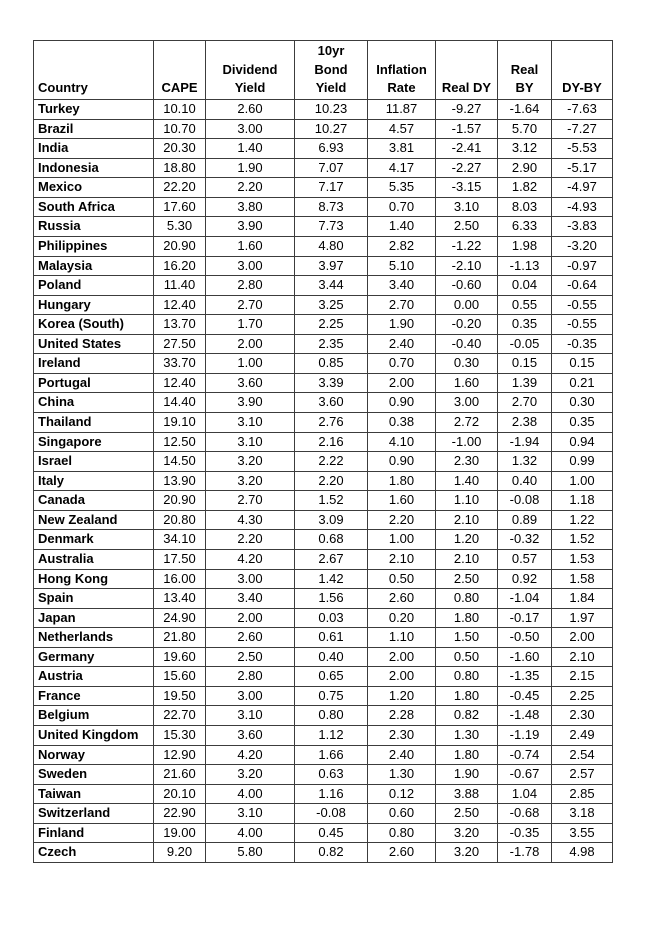  I want to click on country-cell: Israel, so click(93, 461).